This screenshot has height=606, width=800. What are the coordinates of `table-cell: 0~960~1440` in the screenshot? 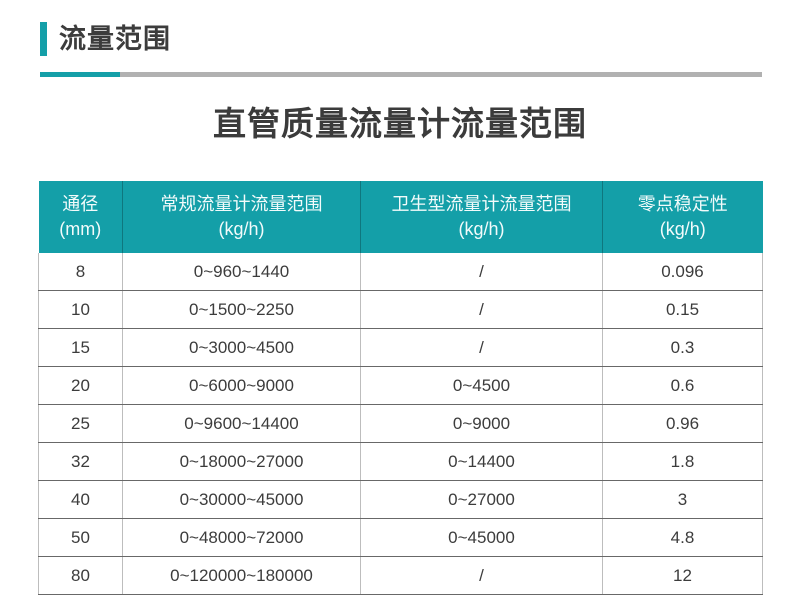 It's located at (241, 272).